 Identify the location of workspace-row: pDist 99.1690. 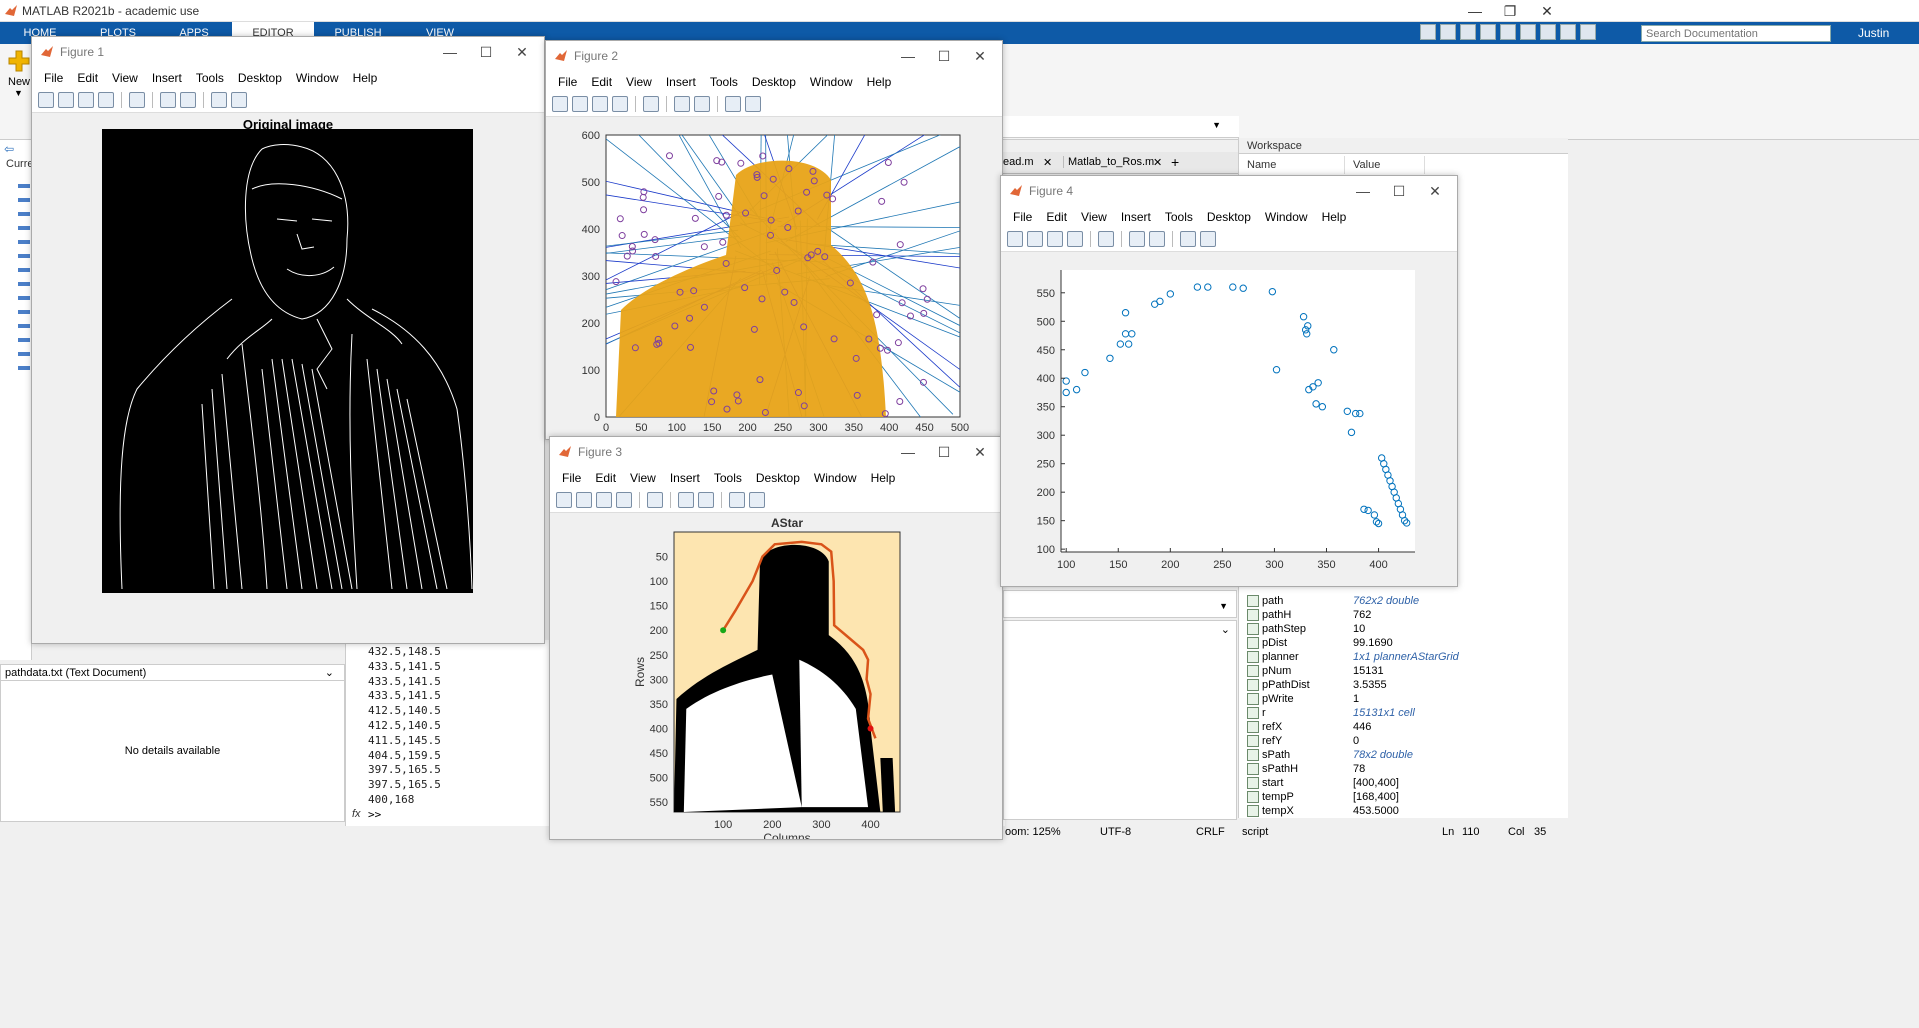
(1399, 643).